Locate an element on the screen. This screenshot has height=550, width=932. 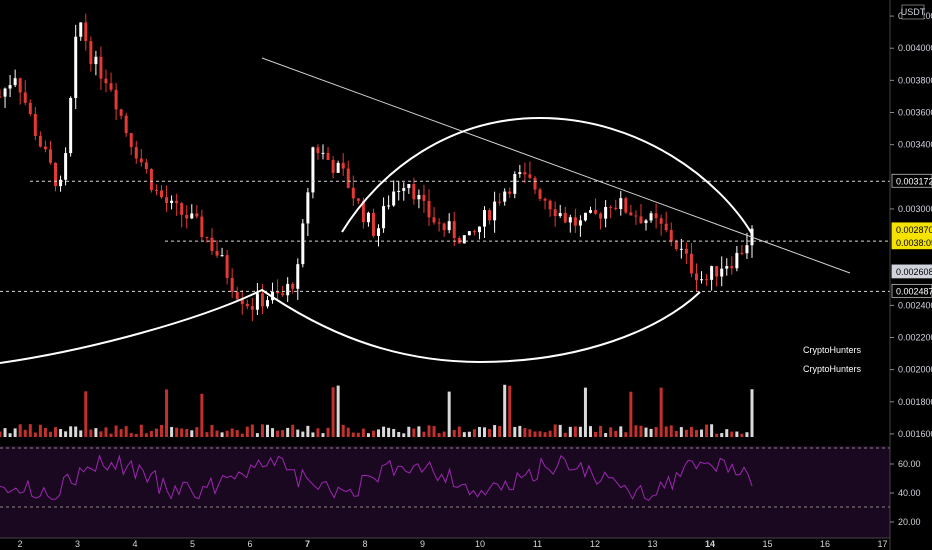
time-tick-label: 5 is located at coordinates (192, 544).